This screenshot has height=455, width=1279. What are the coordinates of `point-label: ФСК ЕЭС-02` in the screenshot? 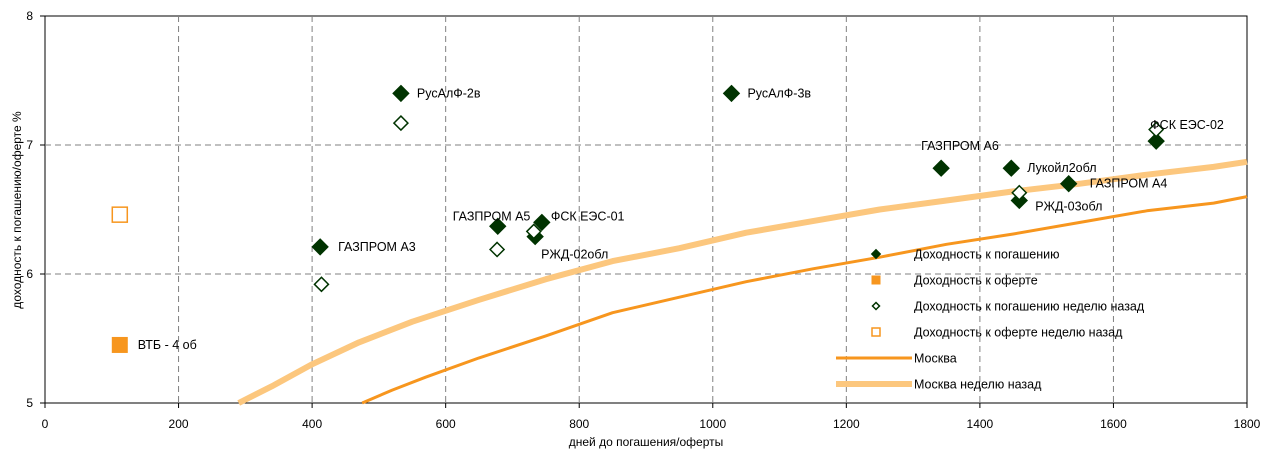 It's located at (1187, 125).